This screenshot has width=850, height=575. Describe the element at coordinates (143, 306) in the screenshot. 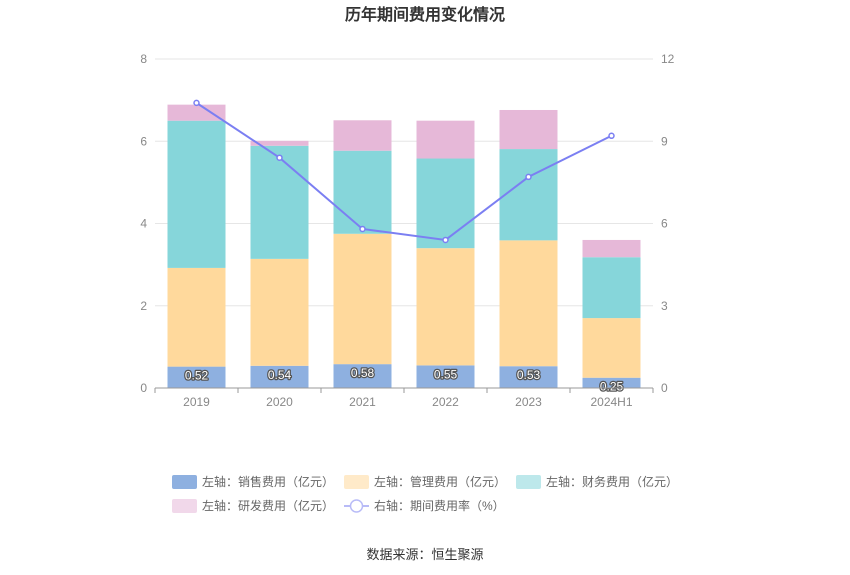

I see `left-axis-tick-label: 2` at that location.